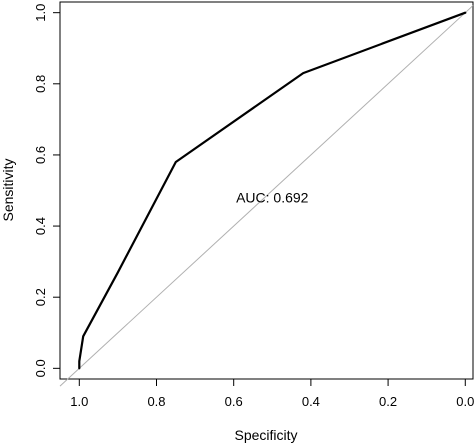  I want to click on y-axis-label: Sensitivity, so click(8, 189).